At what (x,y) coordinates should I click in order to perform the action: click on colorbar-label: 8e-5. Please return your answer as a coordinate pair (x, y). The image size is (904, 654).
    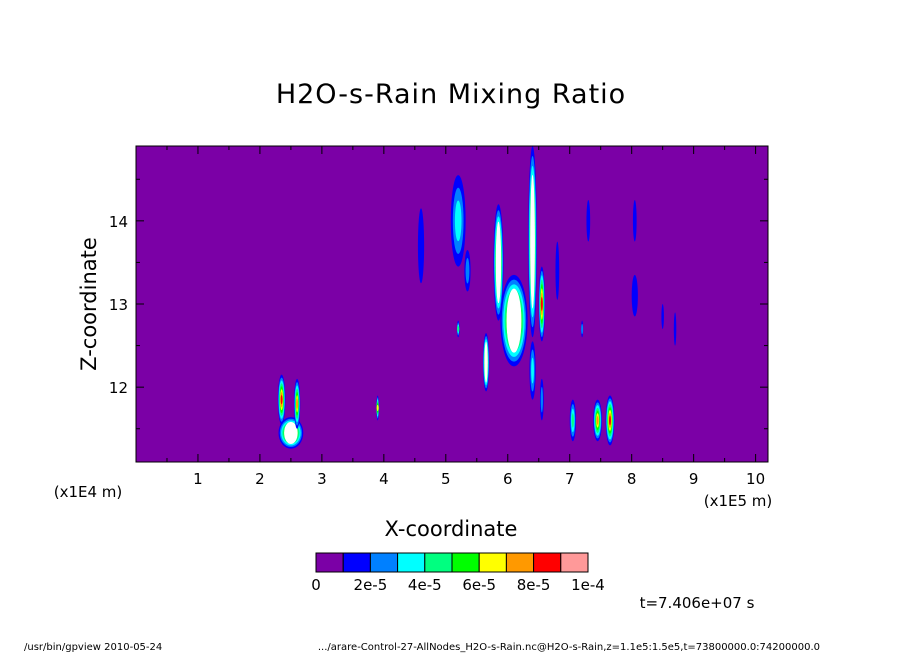
    Looking at the image, I should click on (534, 585).